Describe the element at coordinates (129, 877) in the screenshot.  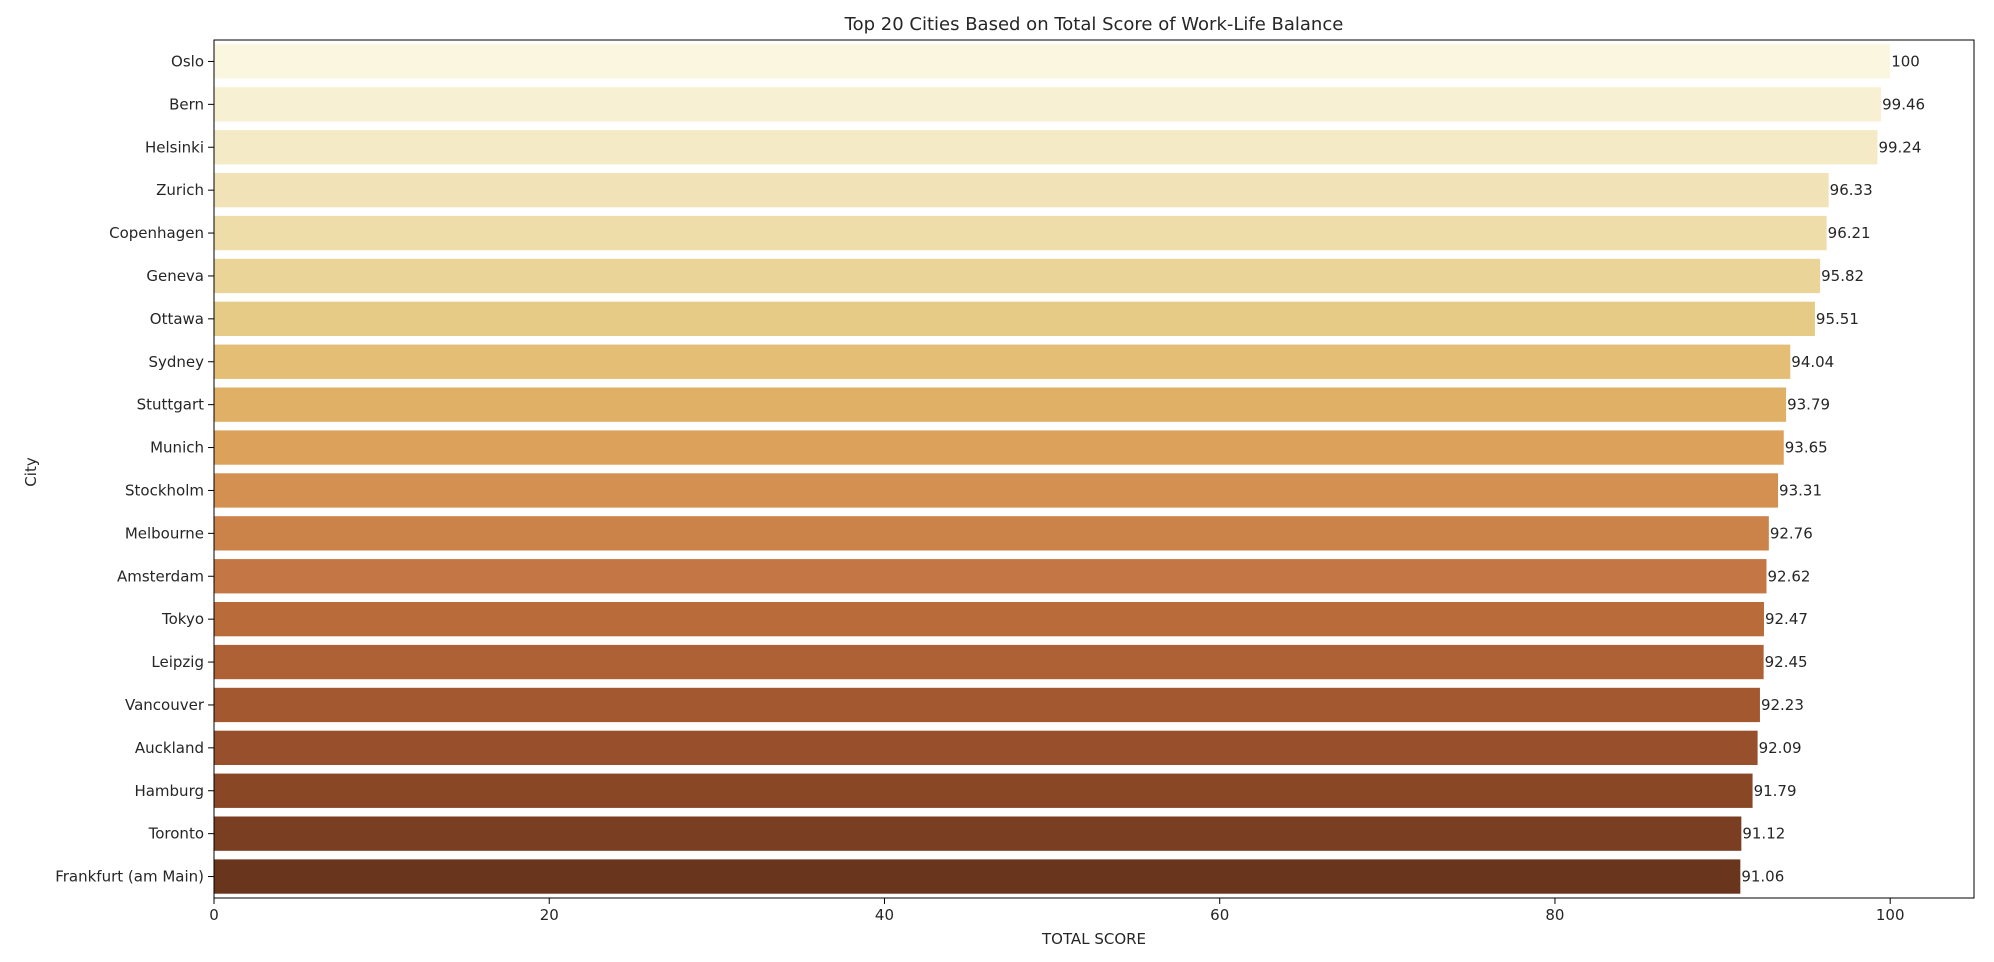
I see `y-tick-label: Frankfurt (am Main)` at that location.